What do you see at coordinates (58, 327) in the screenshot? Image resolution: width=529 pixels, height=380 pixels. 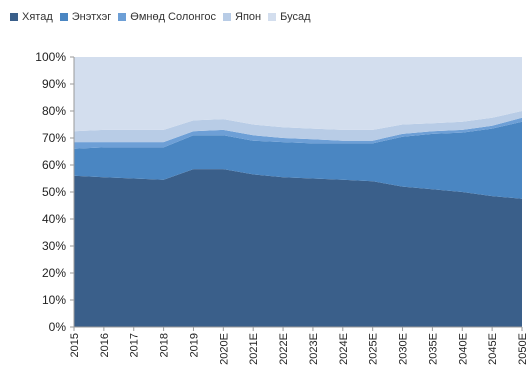 I see `y-tick-label: 0%` at bounding box center [58, 327].